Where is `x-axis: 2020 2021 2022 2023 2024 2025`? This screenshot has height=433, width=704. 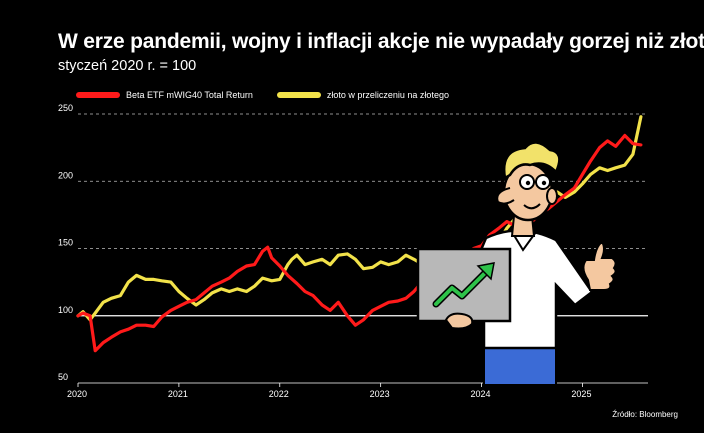 x-axis: 2020 2021 2022 2023 2024 2025 is located at coordinates (329, 391).